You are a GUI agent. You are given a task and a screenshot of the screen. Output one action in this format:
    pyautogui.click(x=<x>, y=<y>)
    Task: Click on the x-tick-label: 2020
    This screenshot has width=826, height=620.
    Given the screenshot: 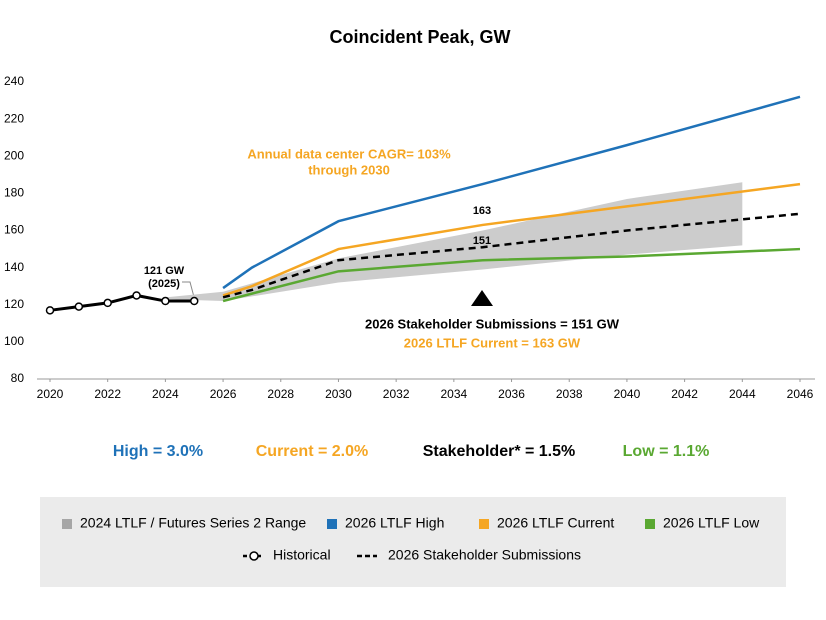 What is the action you would take?
    pyautogui.click(x=50, y=394)
    